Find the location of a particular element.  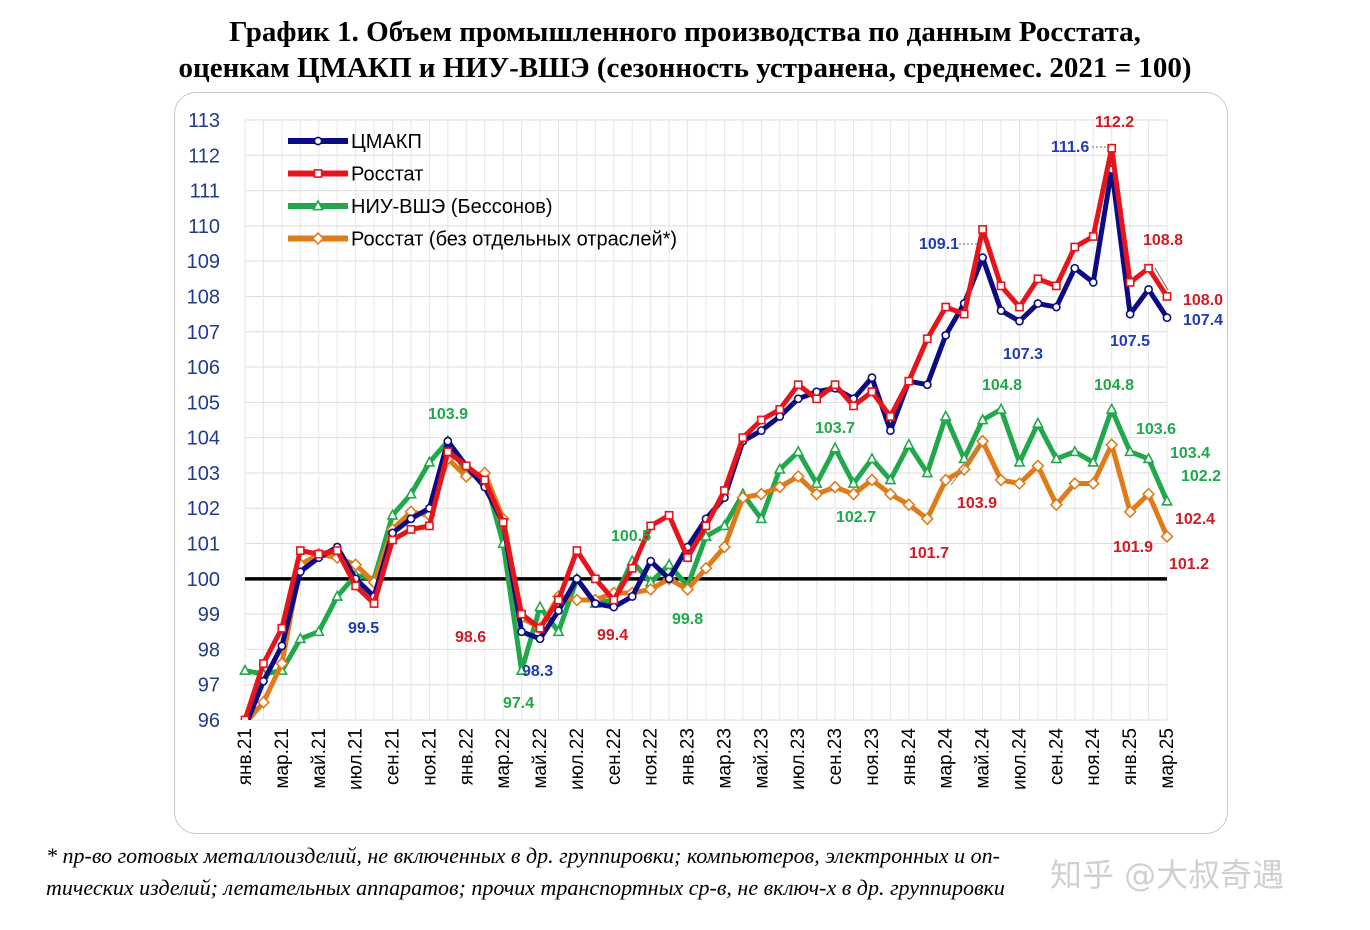

data-label: 104.8 is located at coordinates (1002, 385).